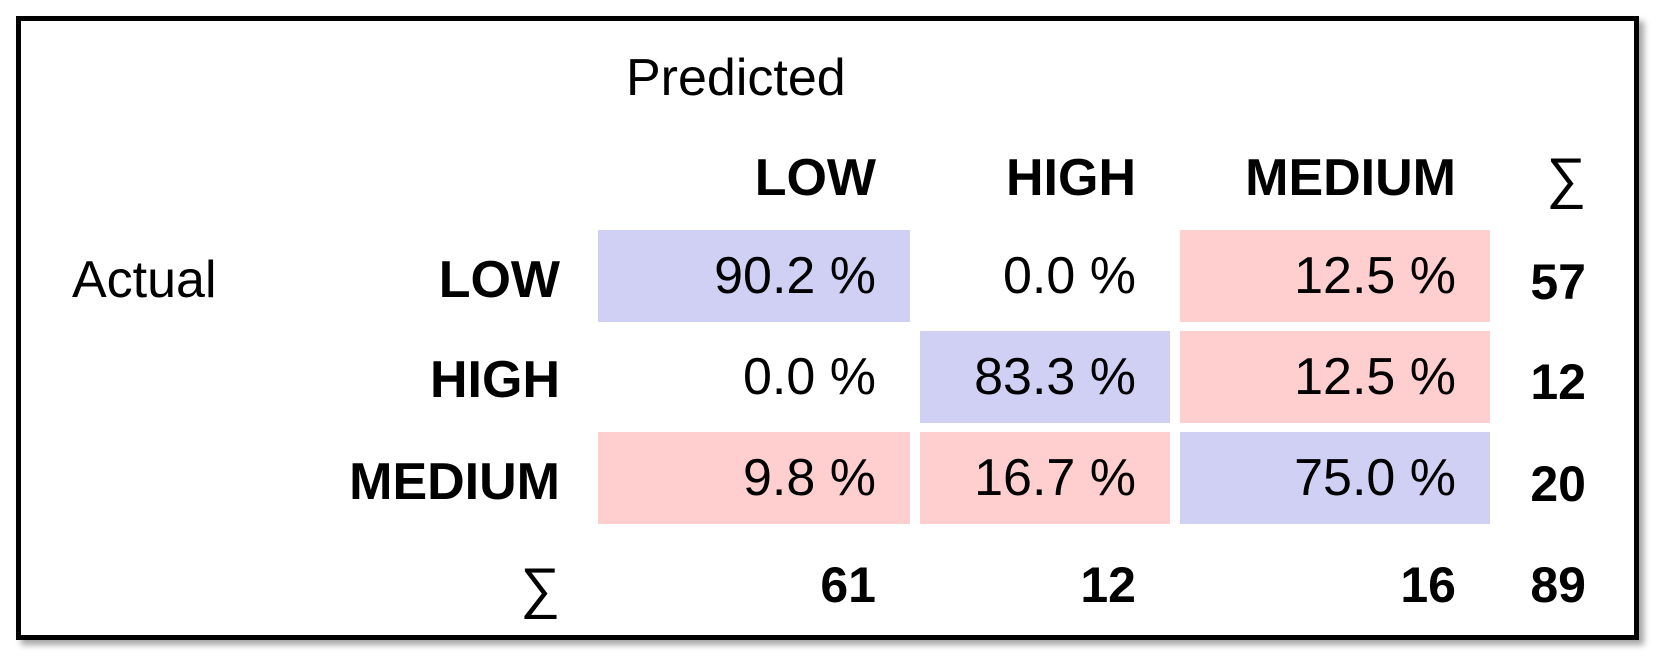 The width and height of the screenshot is (1679, 672). Describe the element at coordinates (1558, 484) in the screenshot. I see `row-total-medium: 20` at that location.